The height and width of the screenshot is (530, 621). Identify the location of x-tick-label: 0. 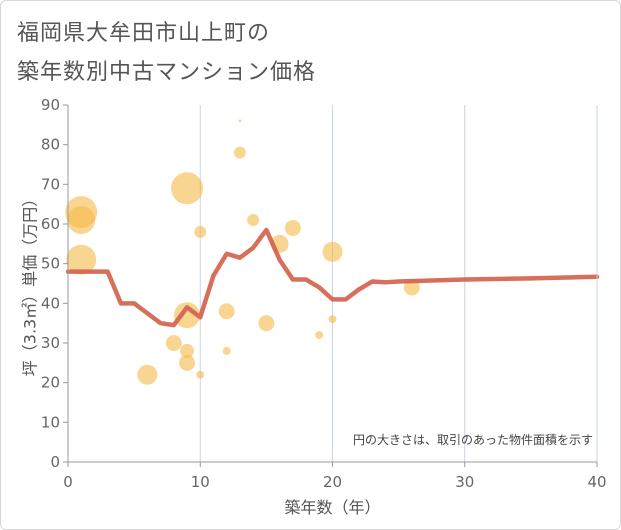
(68, 482).